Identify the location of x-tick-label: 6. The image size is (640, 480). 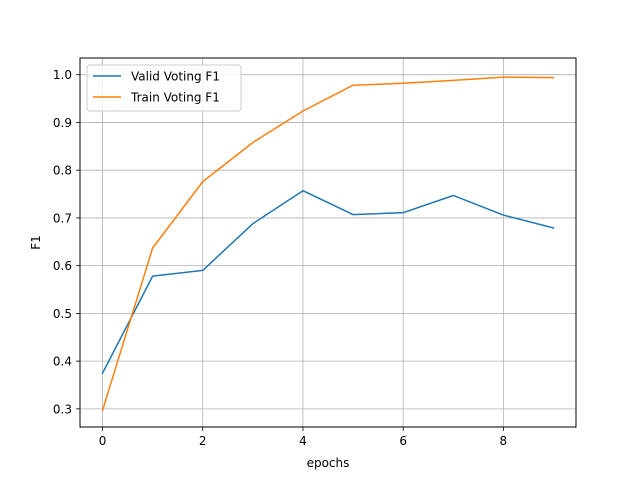
(403, 441).